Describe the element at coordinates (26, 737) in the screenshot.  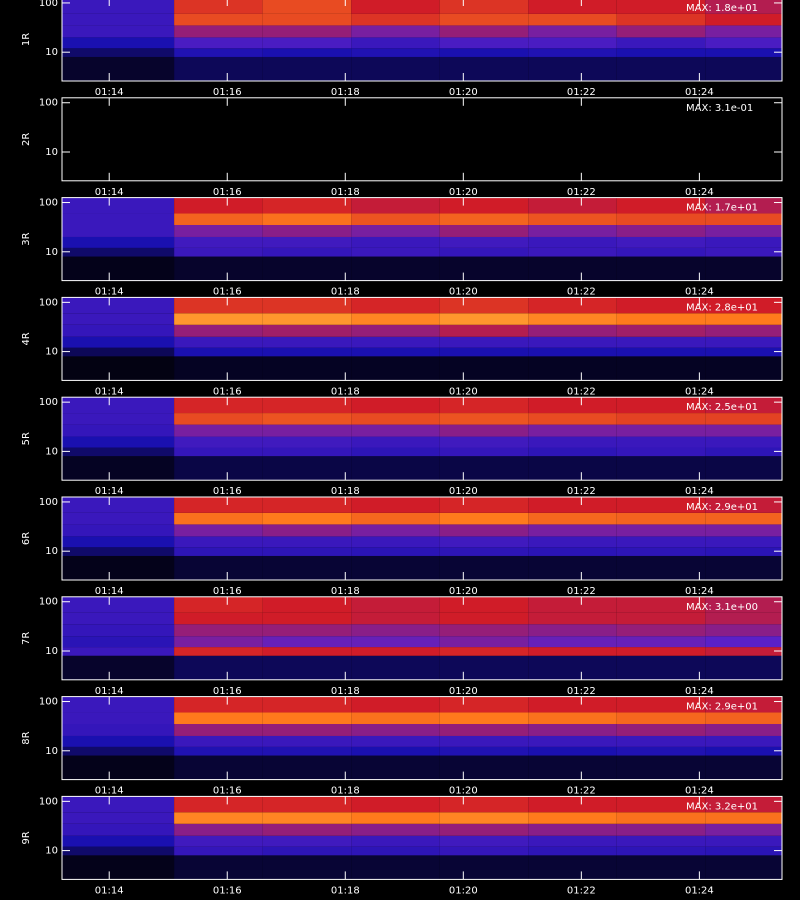
I see `panel-label: 8R` at that location.